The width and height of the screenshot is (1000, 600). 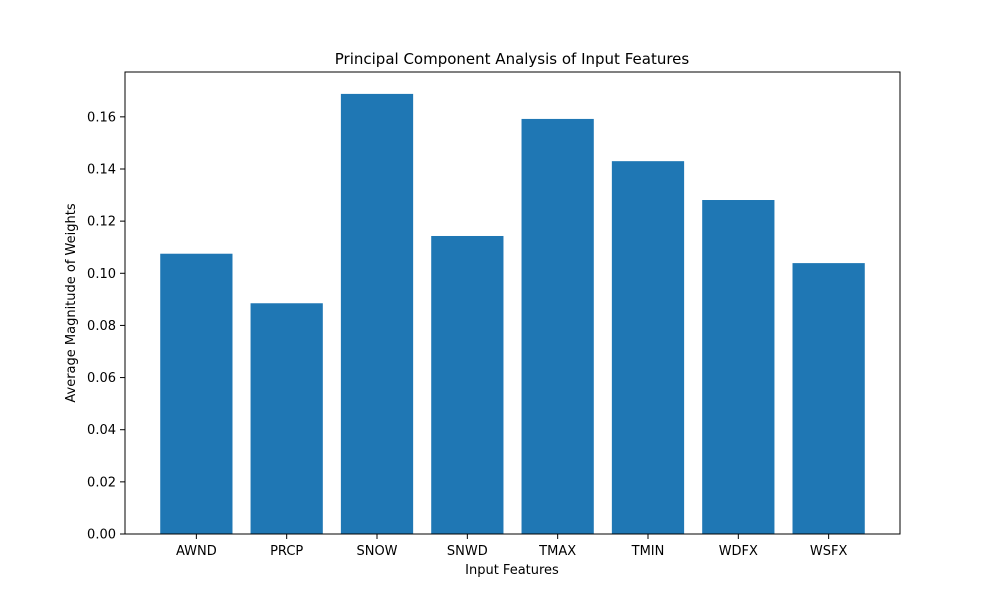 I want to click on x-tick-label: TMIN, so click(x=648, y=551).